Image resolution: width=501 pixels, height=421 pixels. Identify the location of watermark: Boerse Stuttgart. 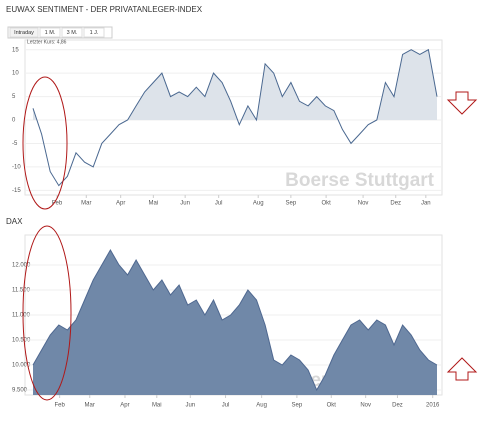
(360, 180).